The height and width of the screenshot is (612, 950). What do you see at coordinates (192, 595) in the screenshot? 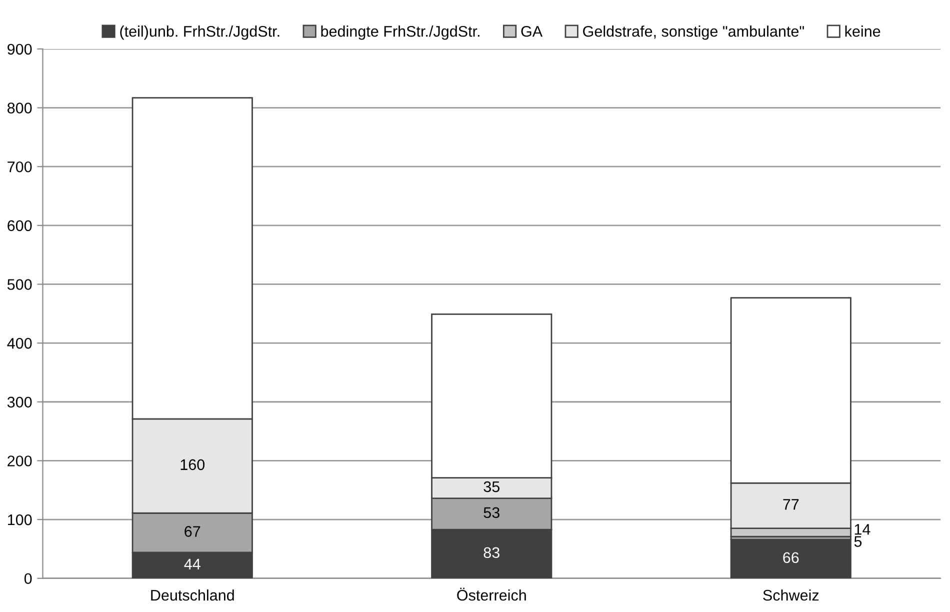
I see `x-tick-label: Deutschland` at bounding box center [192, 595].